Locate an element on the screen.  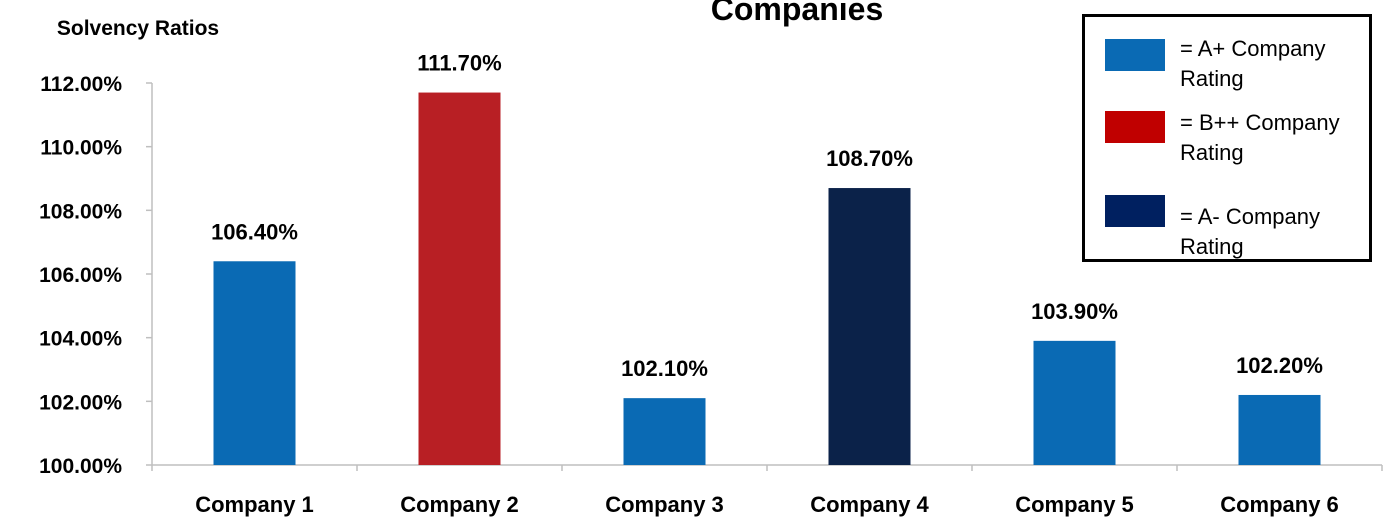
x-tick-label: Company 4 is located at coordinates (869, 504).